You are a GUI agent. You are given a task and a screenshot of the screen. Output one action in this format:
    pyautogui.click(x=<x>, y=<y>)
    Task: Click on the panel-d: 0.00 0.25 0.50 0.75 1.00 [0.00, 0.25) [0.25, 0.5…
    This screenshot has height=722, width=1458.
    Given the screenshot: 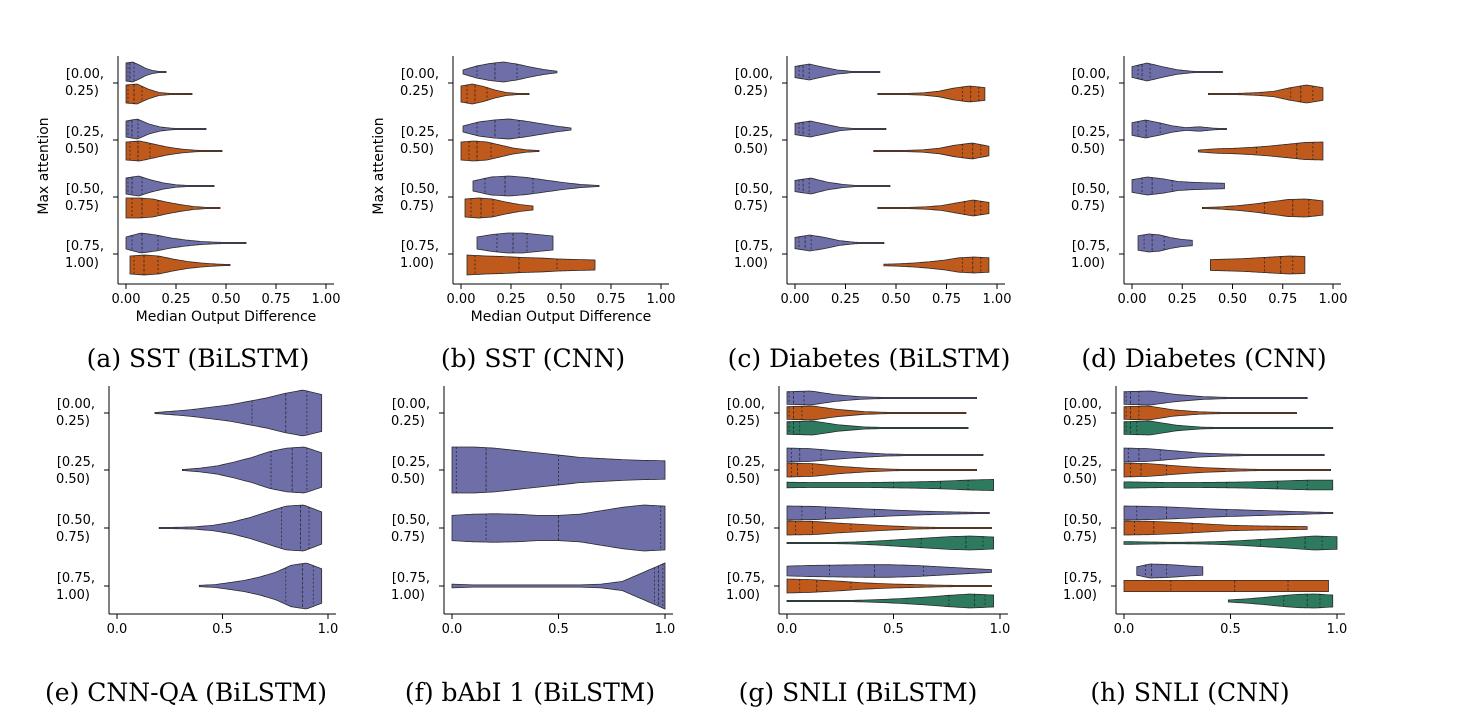 What is the action you would take?
    pyautogui.click(x=1209, y=181)
    